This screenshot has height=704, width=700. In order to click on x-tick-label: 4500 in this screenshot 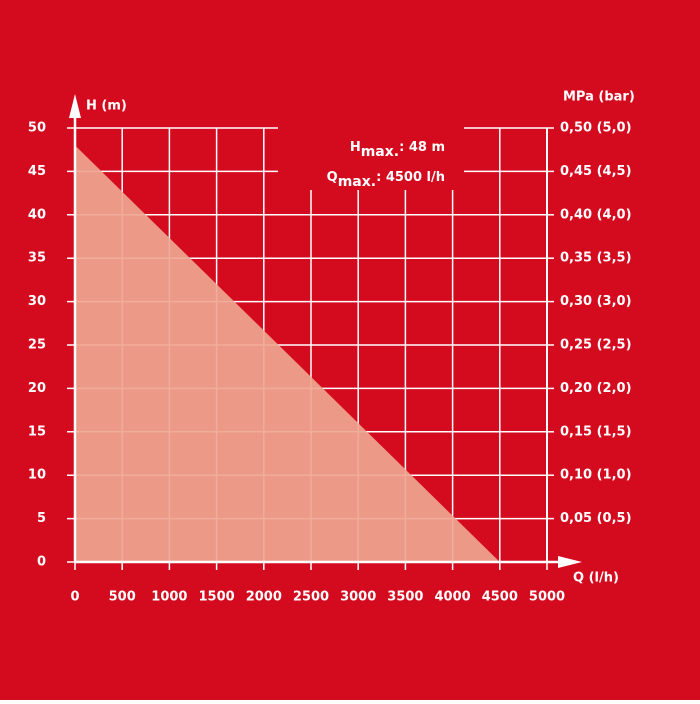, I will do `click(500, 597)`.